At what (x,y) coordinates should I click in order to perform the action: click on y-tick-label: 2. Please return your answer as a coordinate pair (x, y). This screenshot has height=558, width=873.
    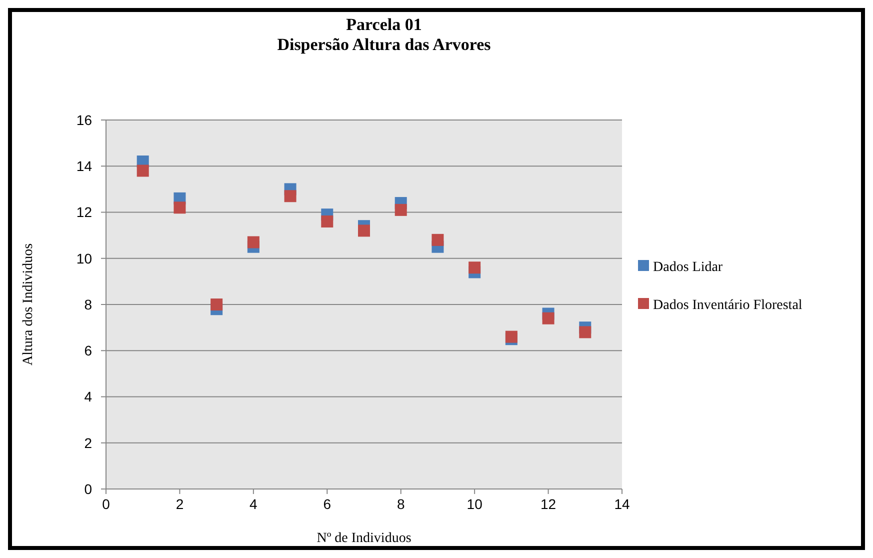
    Looking at the image, I should click on (88, 442).